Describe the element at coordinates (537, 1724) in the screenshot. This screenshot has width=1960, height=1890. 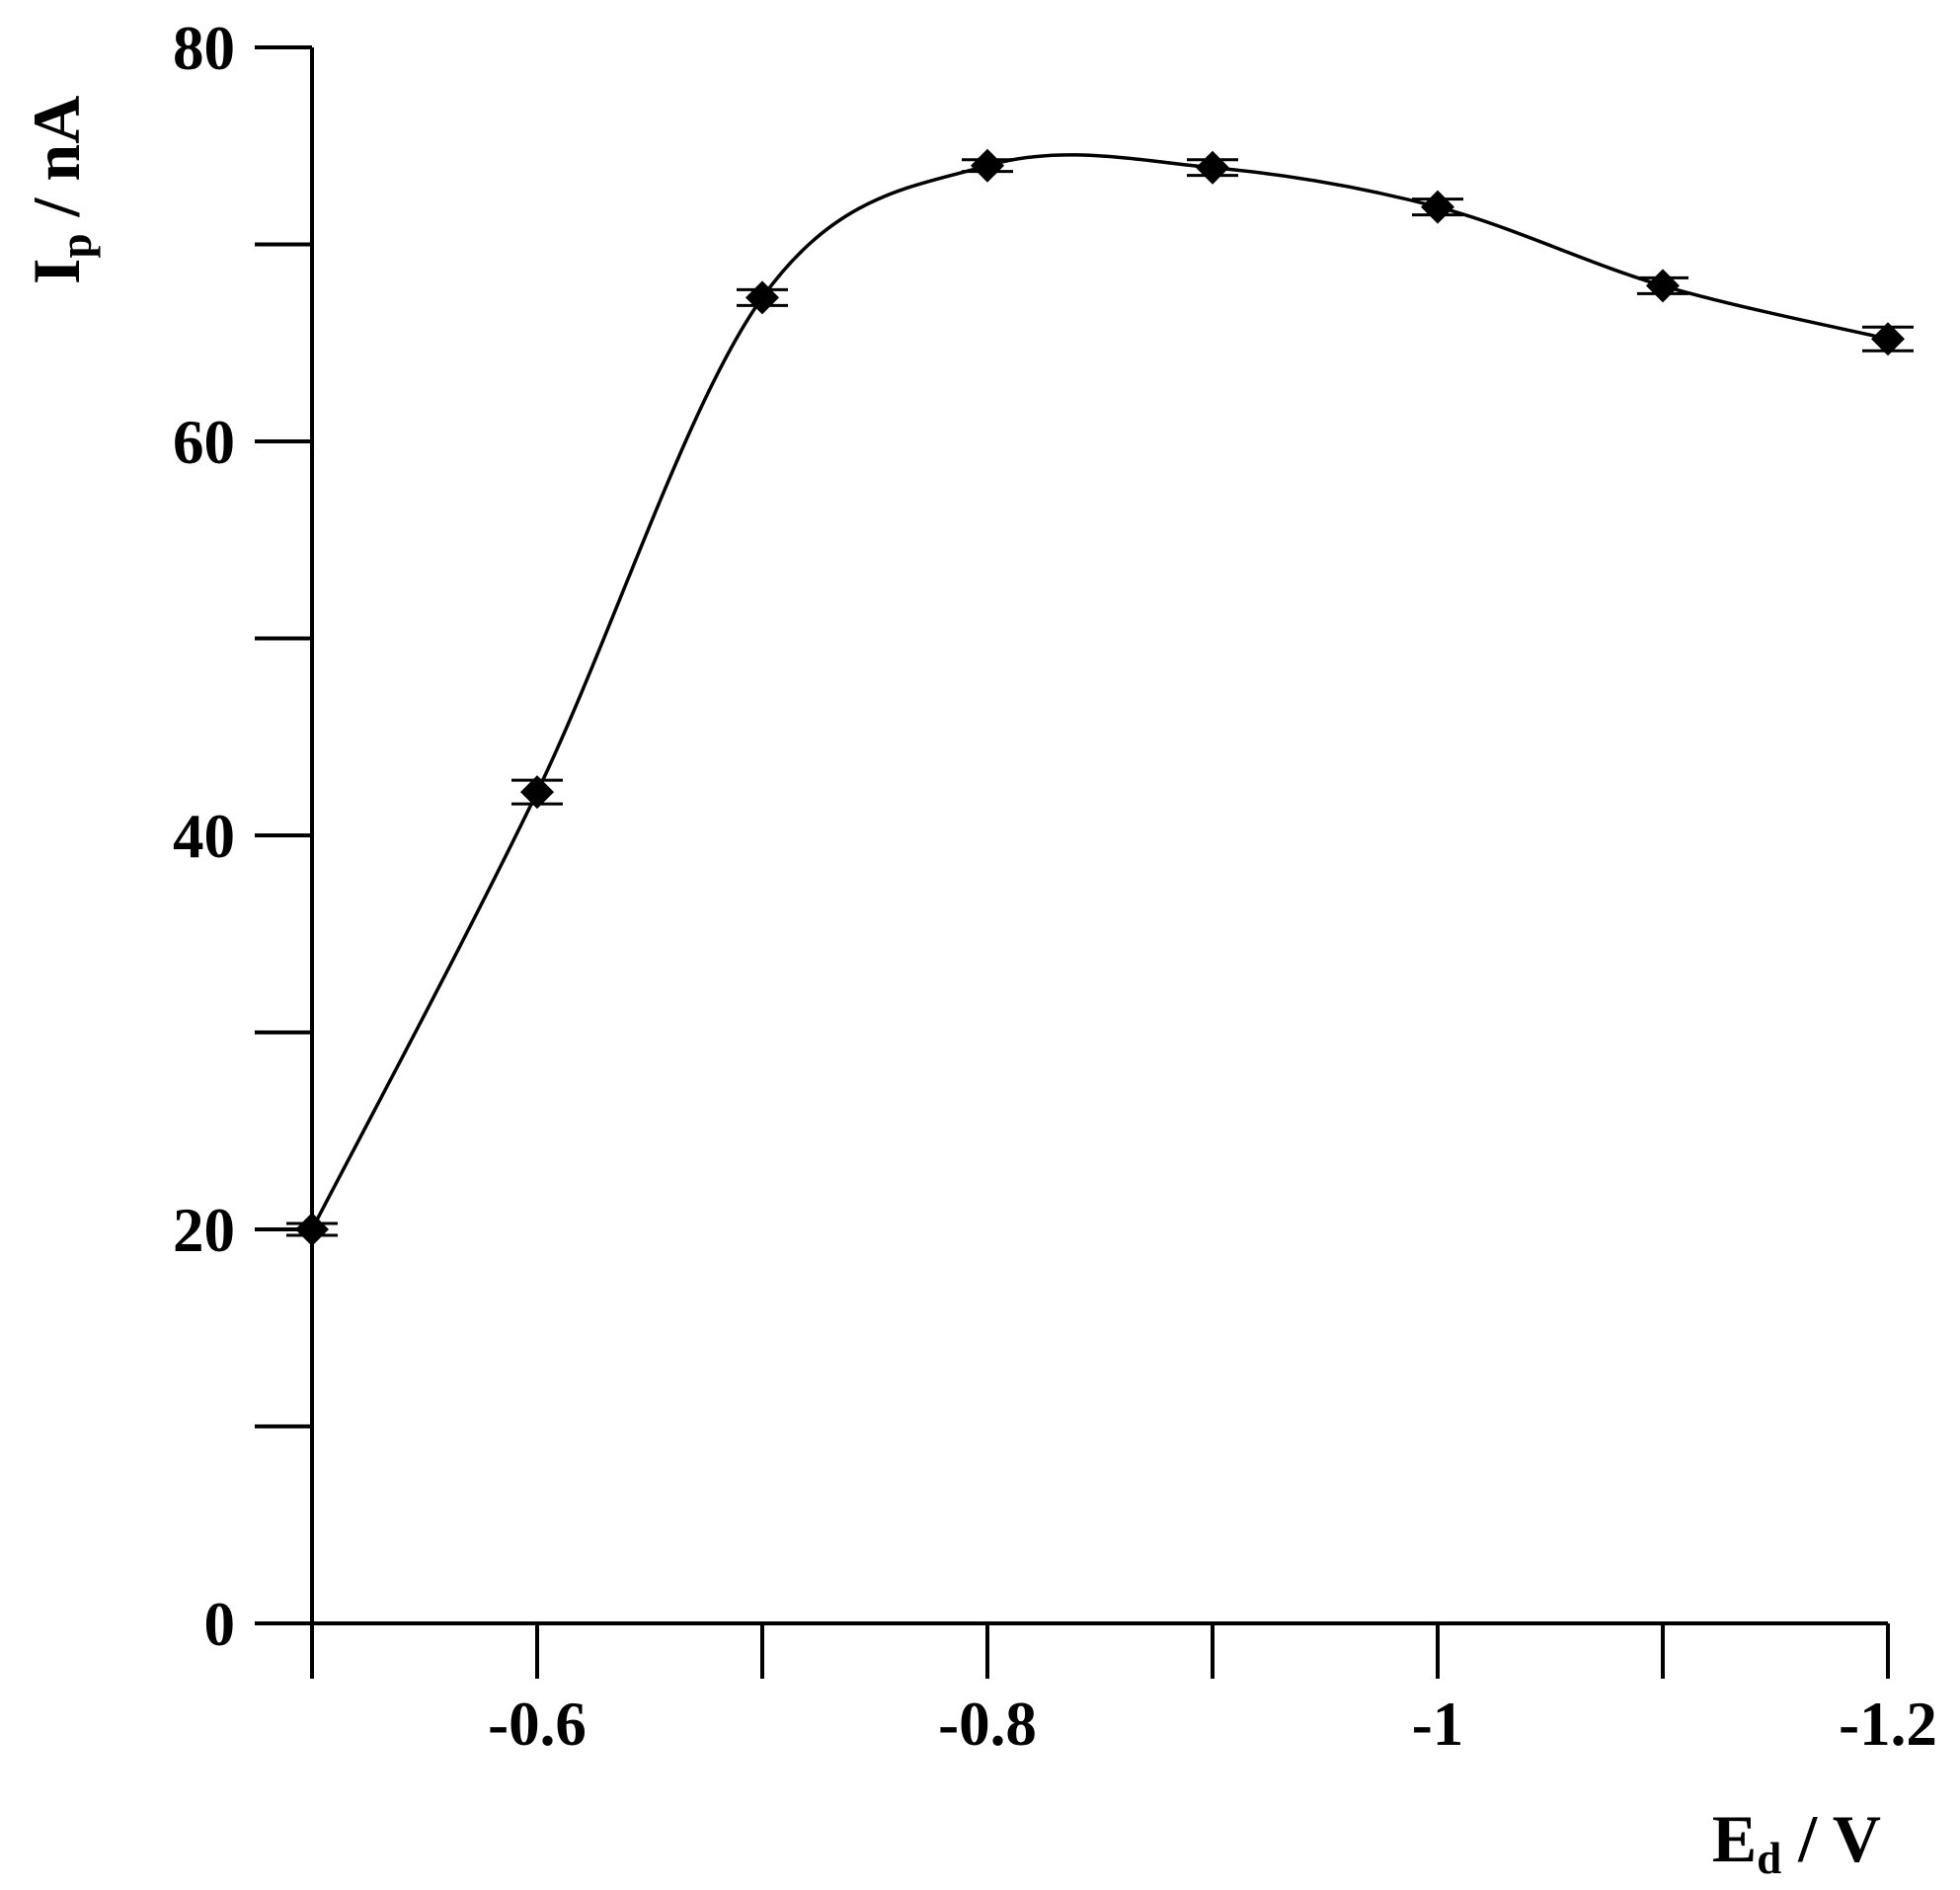
I see `x-tick-label: -0.6` at that location.